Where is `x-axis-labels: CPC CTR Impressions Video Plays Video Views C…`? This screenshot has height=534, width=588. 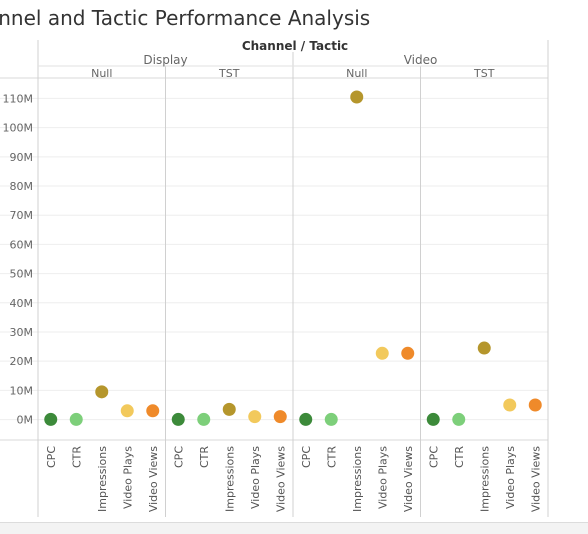
x-axis-labels: CPC CTR Impressions Video Plays Video Views C… is located at coordinates (294, 479).